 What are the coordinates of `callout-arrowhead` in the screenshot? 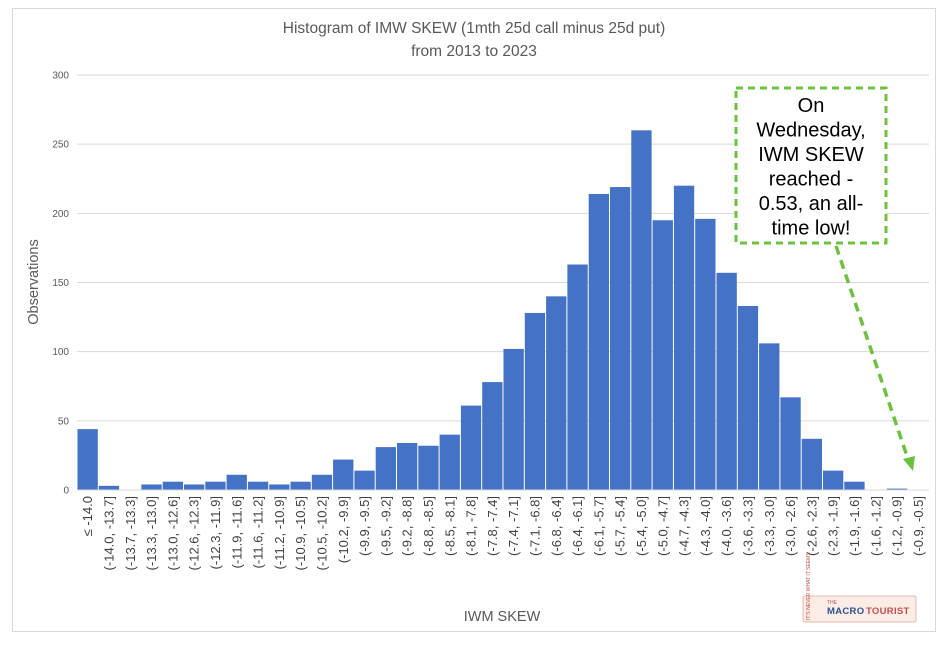 It's located at (909, 463).